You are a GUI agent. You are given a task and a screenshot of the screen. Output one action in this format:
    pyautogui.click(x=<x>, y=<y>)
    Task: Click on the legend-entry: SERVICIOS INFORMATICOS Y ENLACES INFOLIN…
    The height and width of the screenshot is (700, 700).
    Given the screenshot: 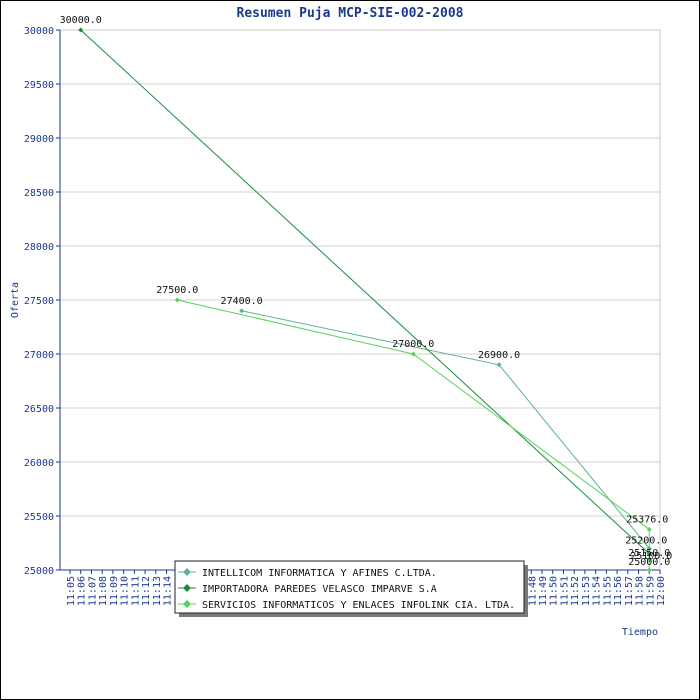 What is the action you would take?
    pyautogui.click(x=358, y=605)
    